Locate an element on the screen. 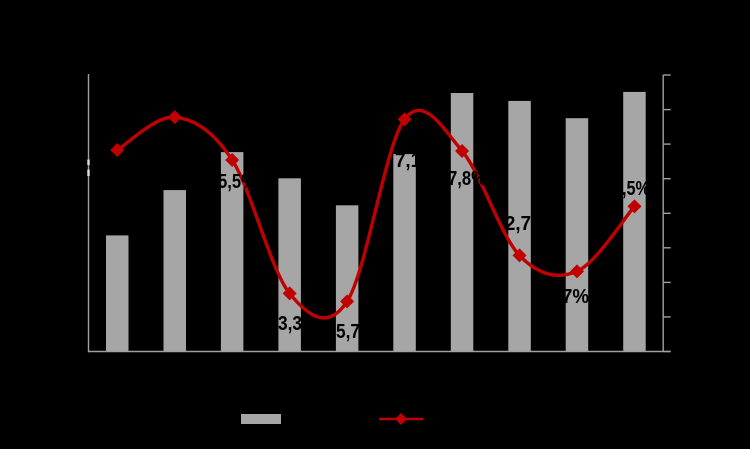  data-label: 2,7 is located at coordinates (518, 224).